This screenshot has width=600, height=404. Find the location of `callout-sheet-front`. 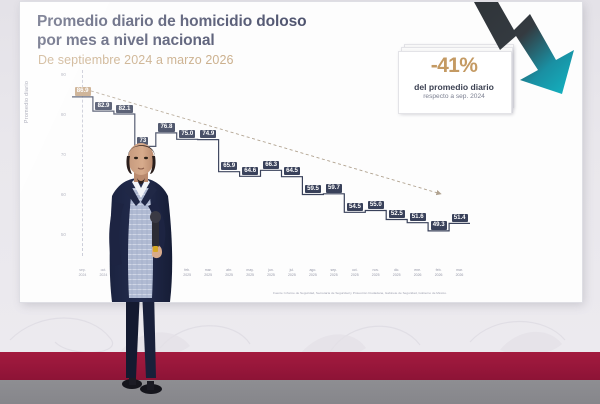

callout-sheet-front is located at coordinates (455, 82).